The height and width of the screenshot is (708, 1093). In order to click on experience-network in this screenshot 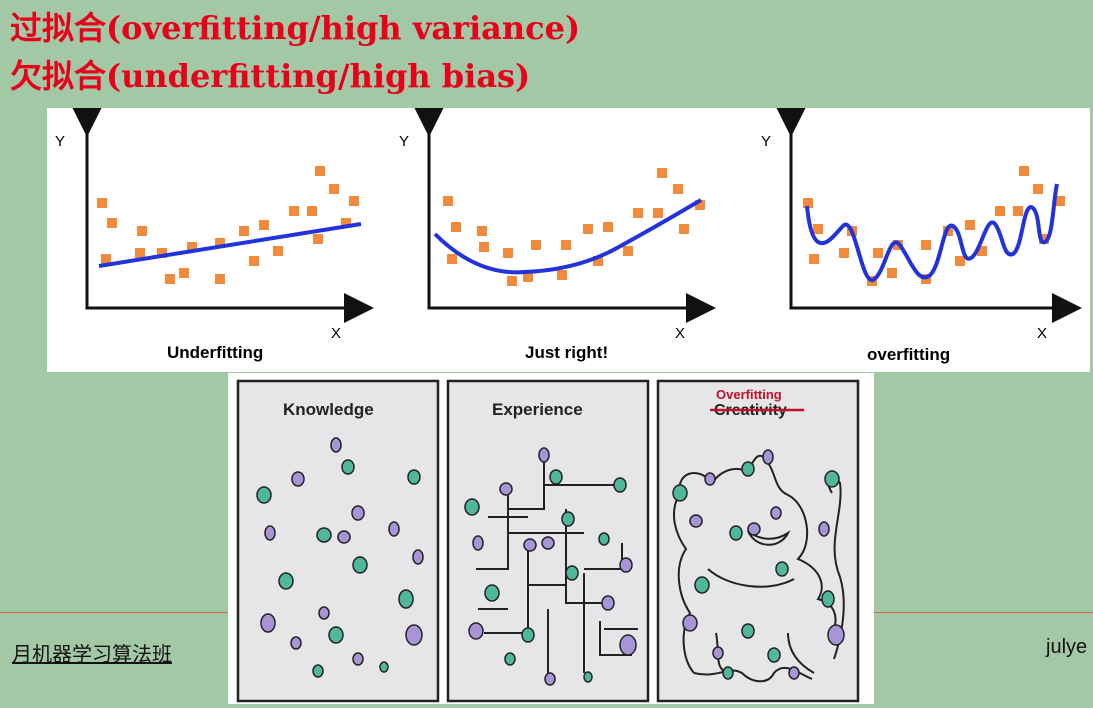, I will do `click(557, 566)`.